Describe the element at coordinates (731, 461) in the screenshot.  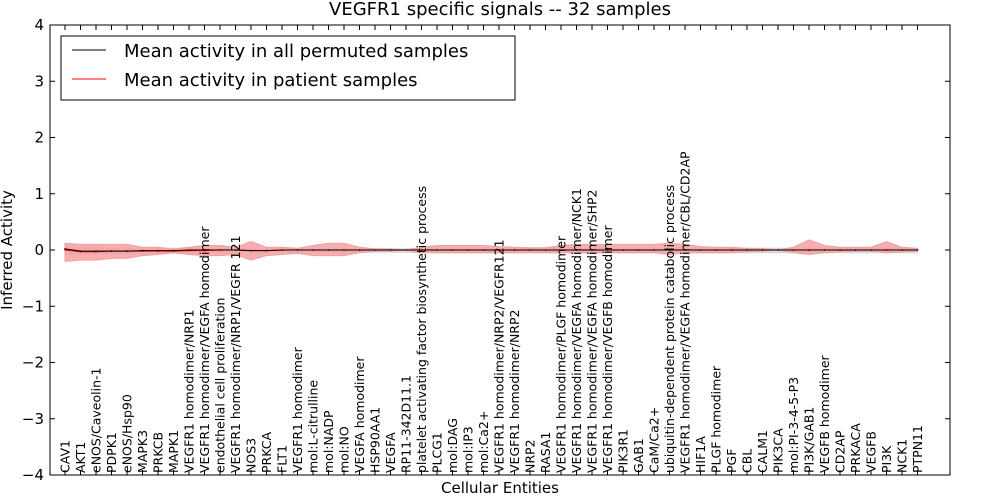
I see `x-tick-label: PGF` at that location.